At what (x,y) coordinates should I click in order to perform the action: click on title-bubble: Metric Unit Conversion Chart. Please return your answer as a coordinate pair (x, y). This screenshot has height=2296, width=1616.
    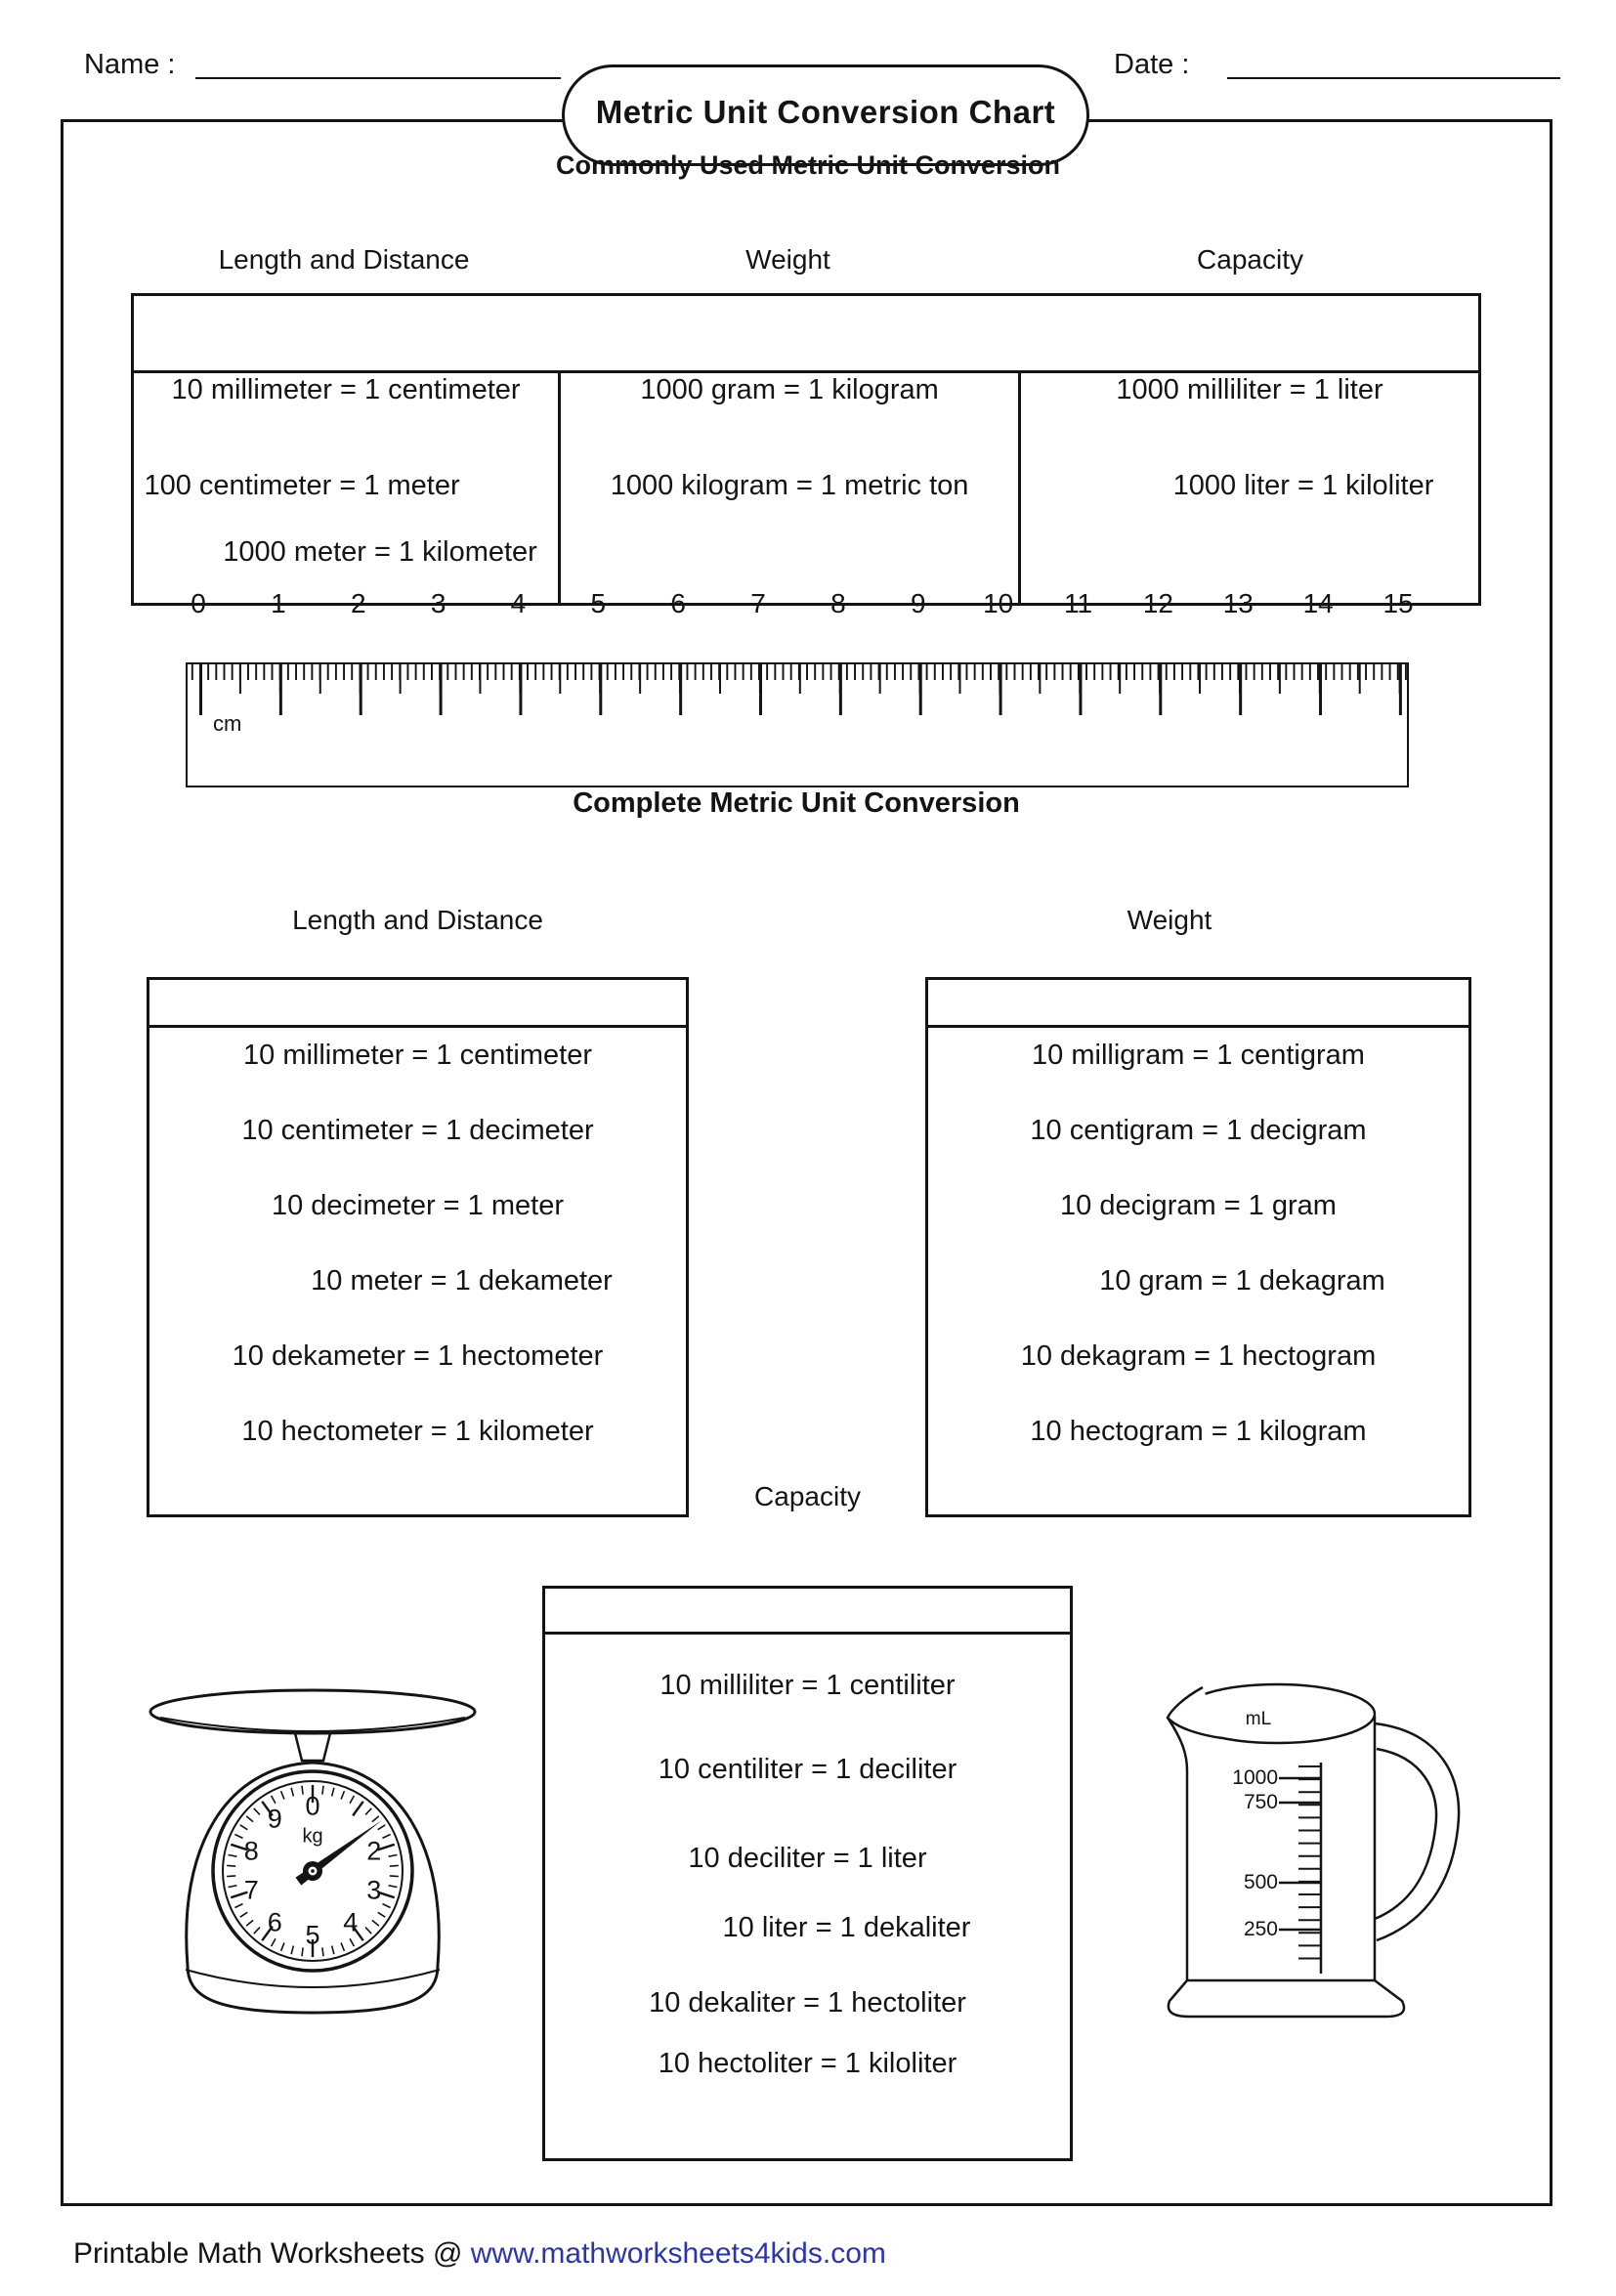
    Looking at the image, I should click on (825, 115).